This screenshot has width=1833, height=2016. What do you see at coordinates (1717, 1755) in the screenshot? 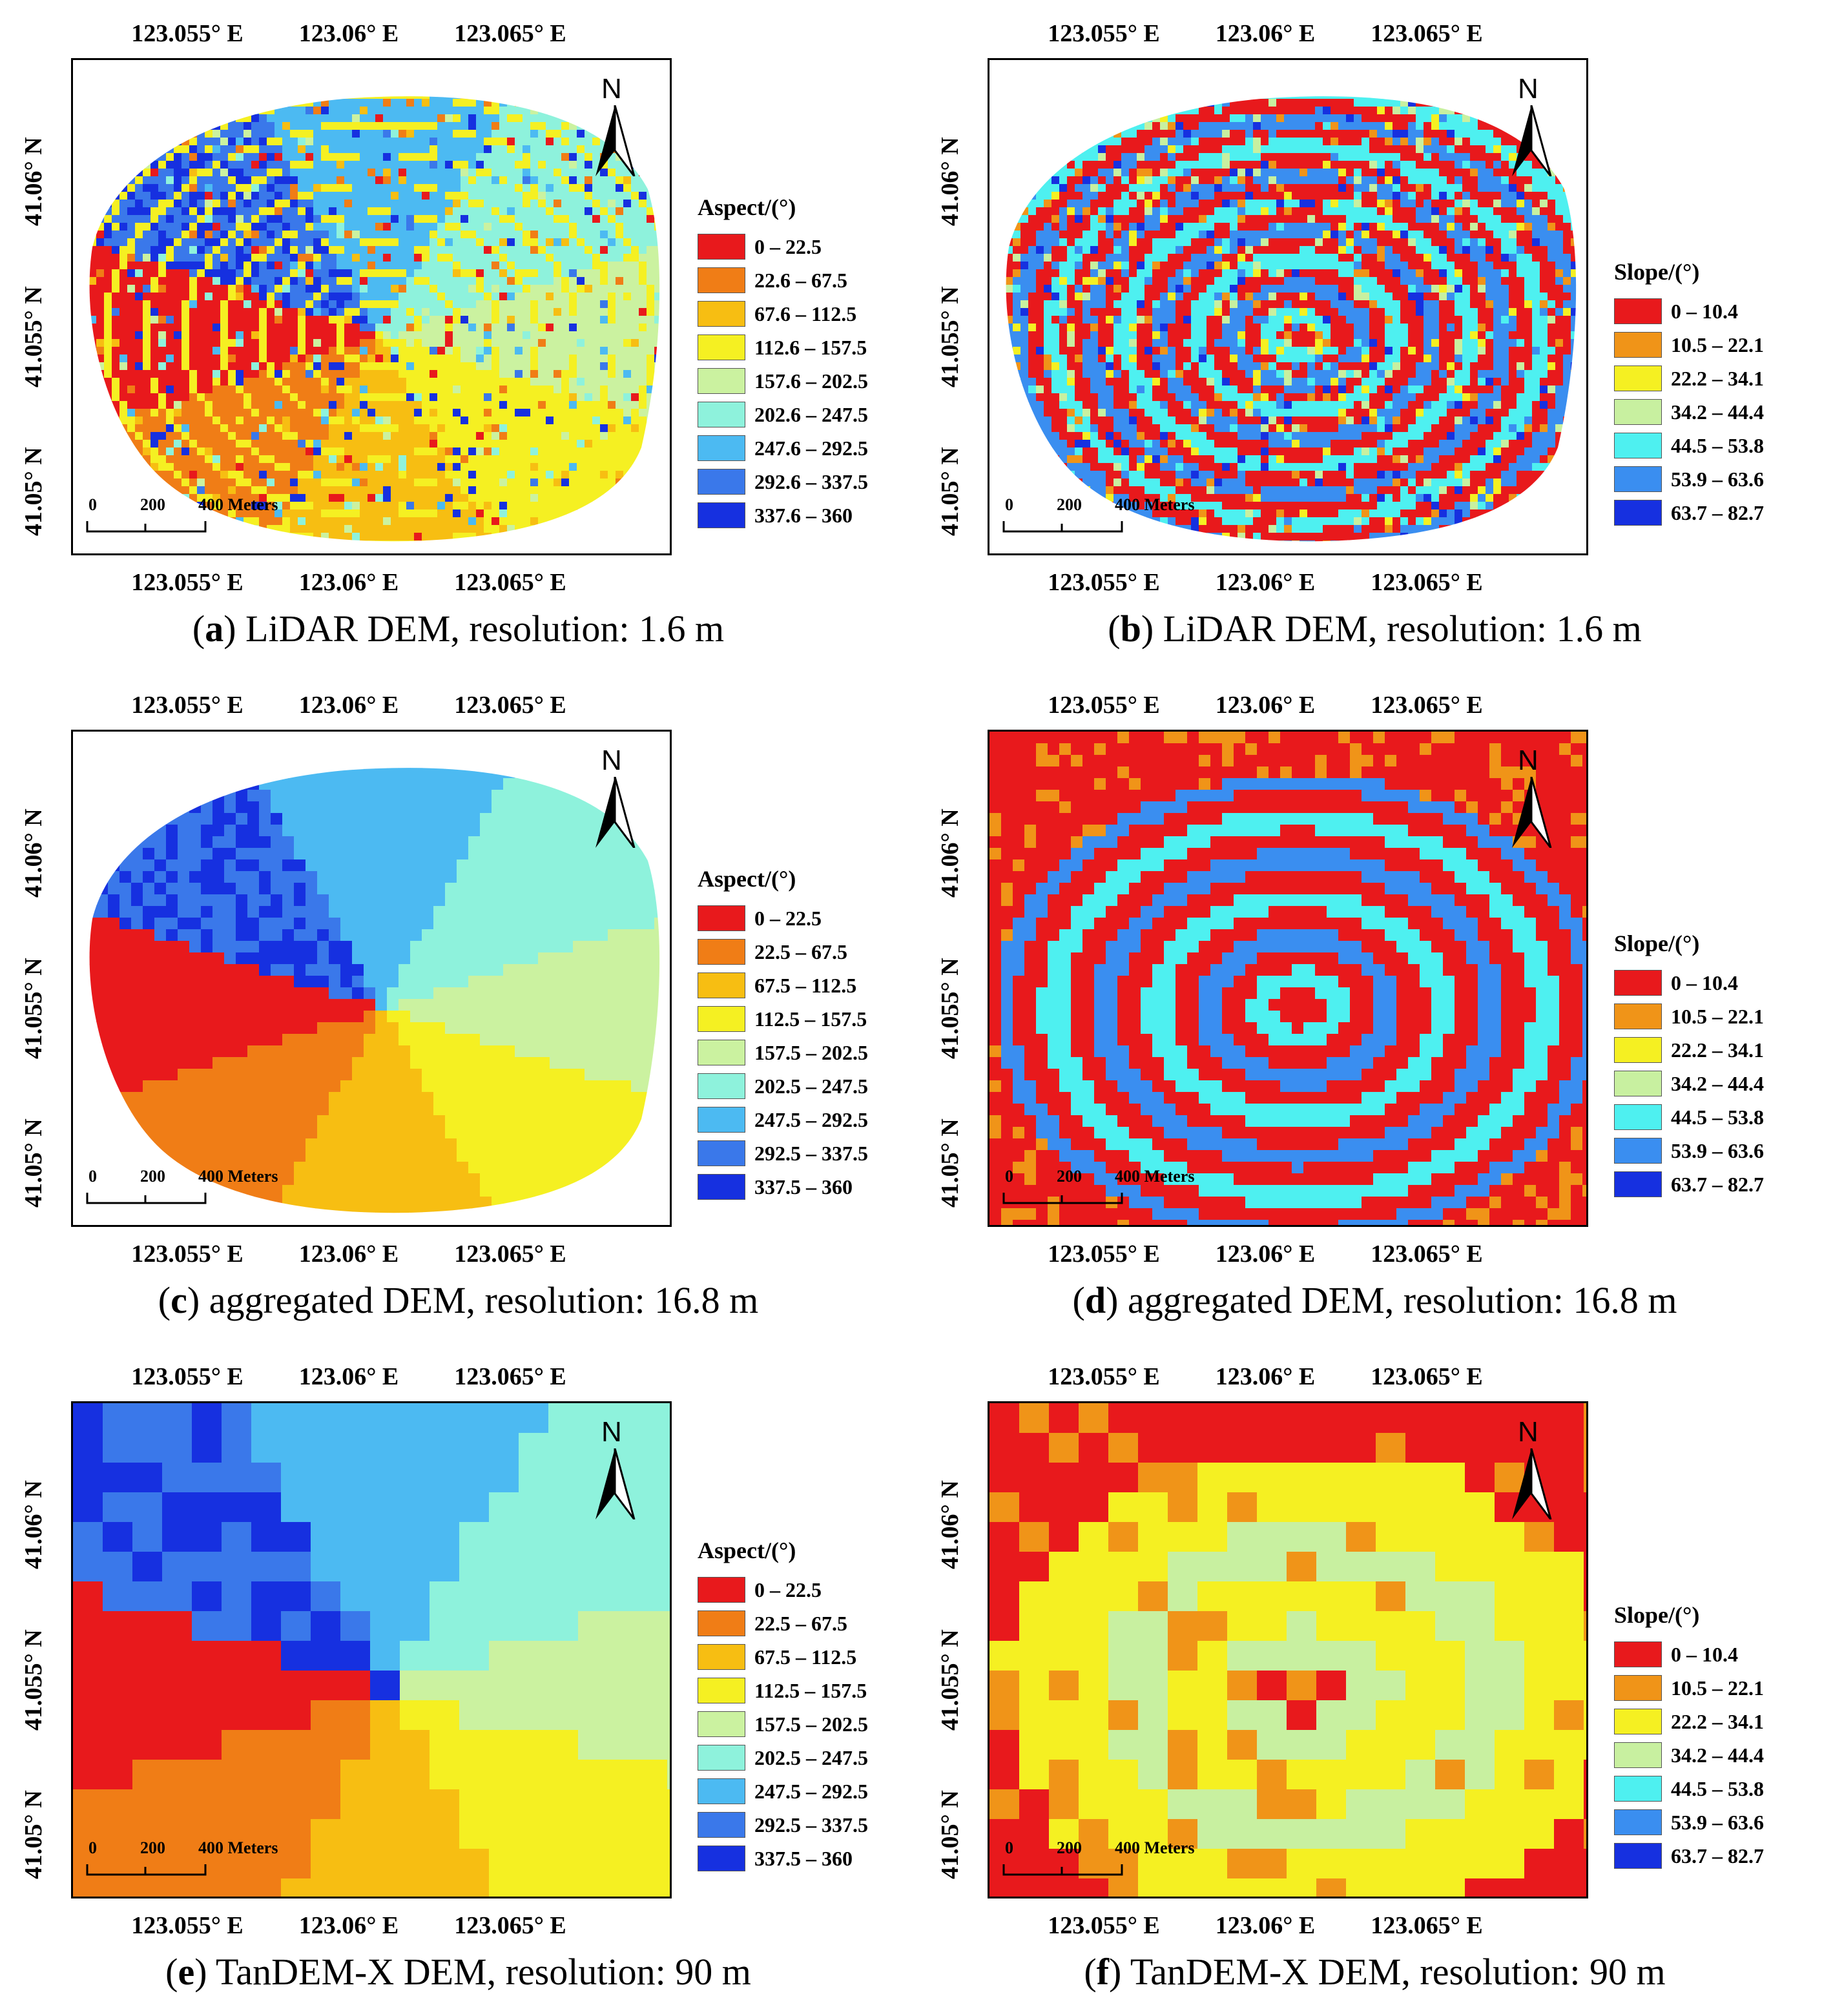
I see `legend-label: 34.2 – 44.4` at bounding box center [1717, 1755].